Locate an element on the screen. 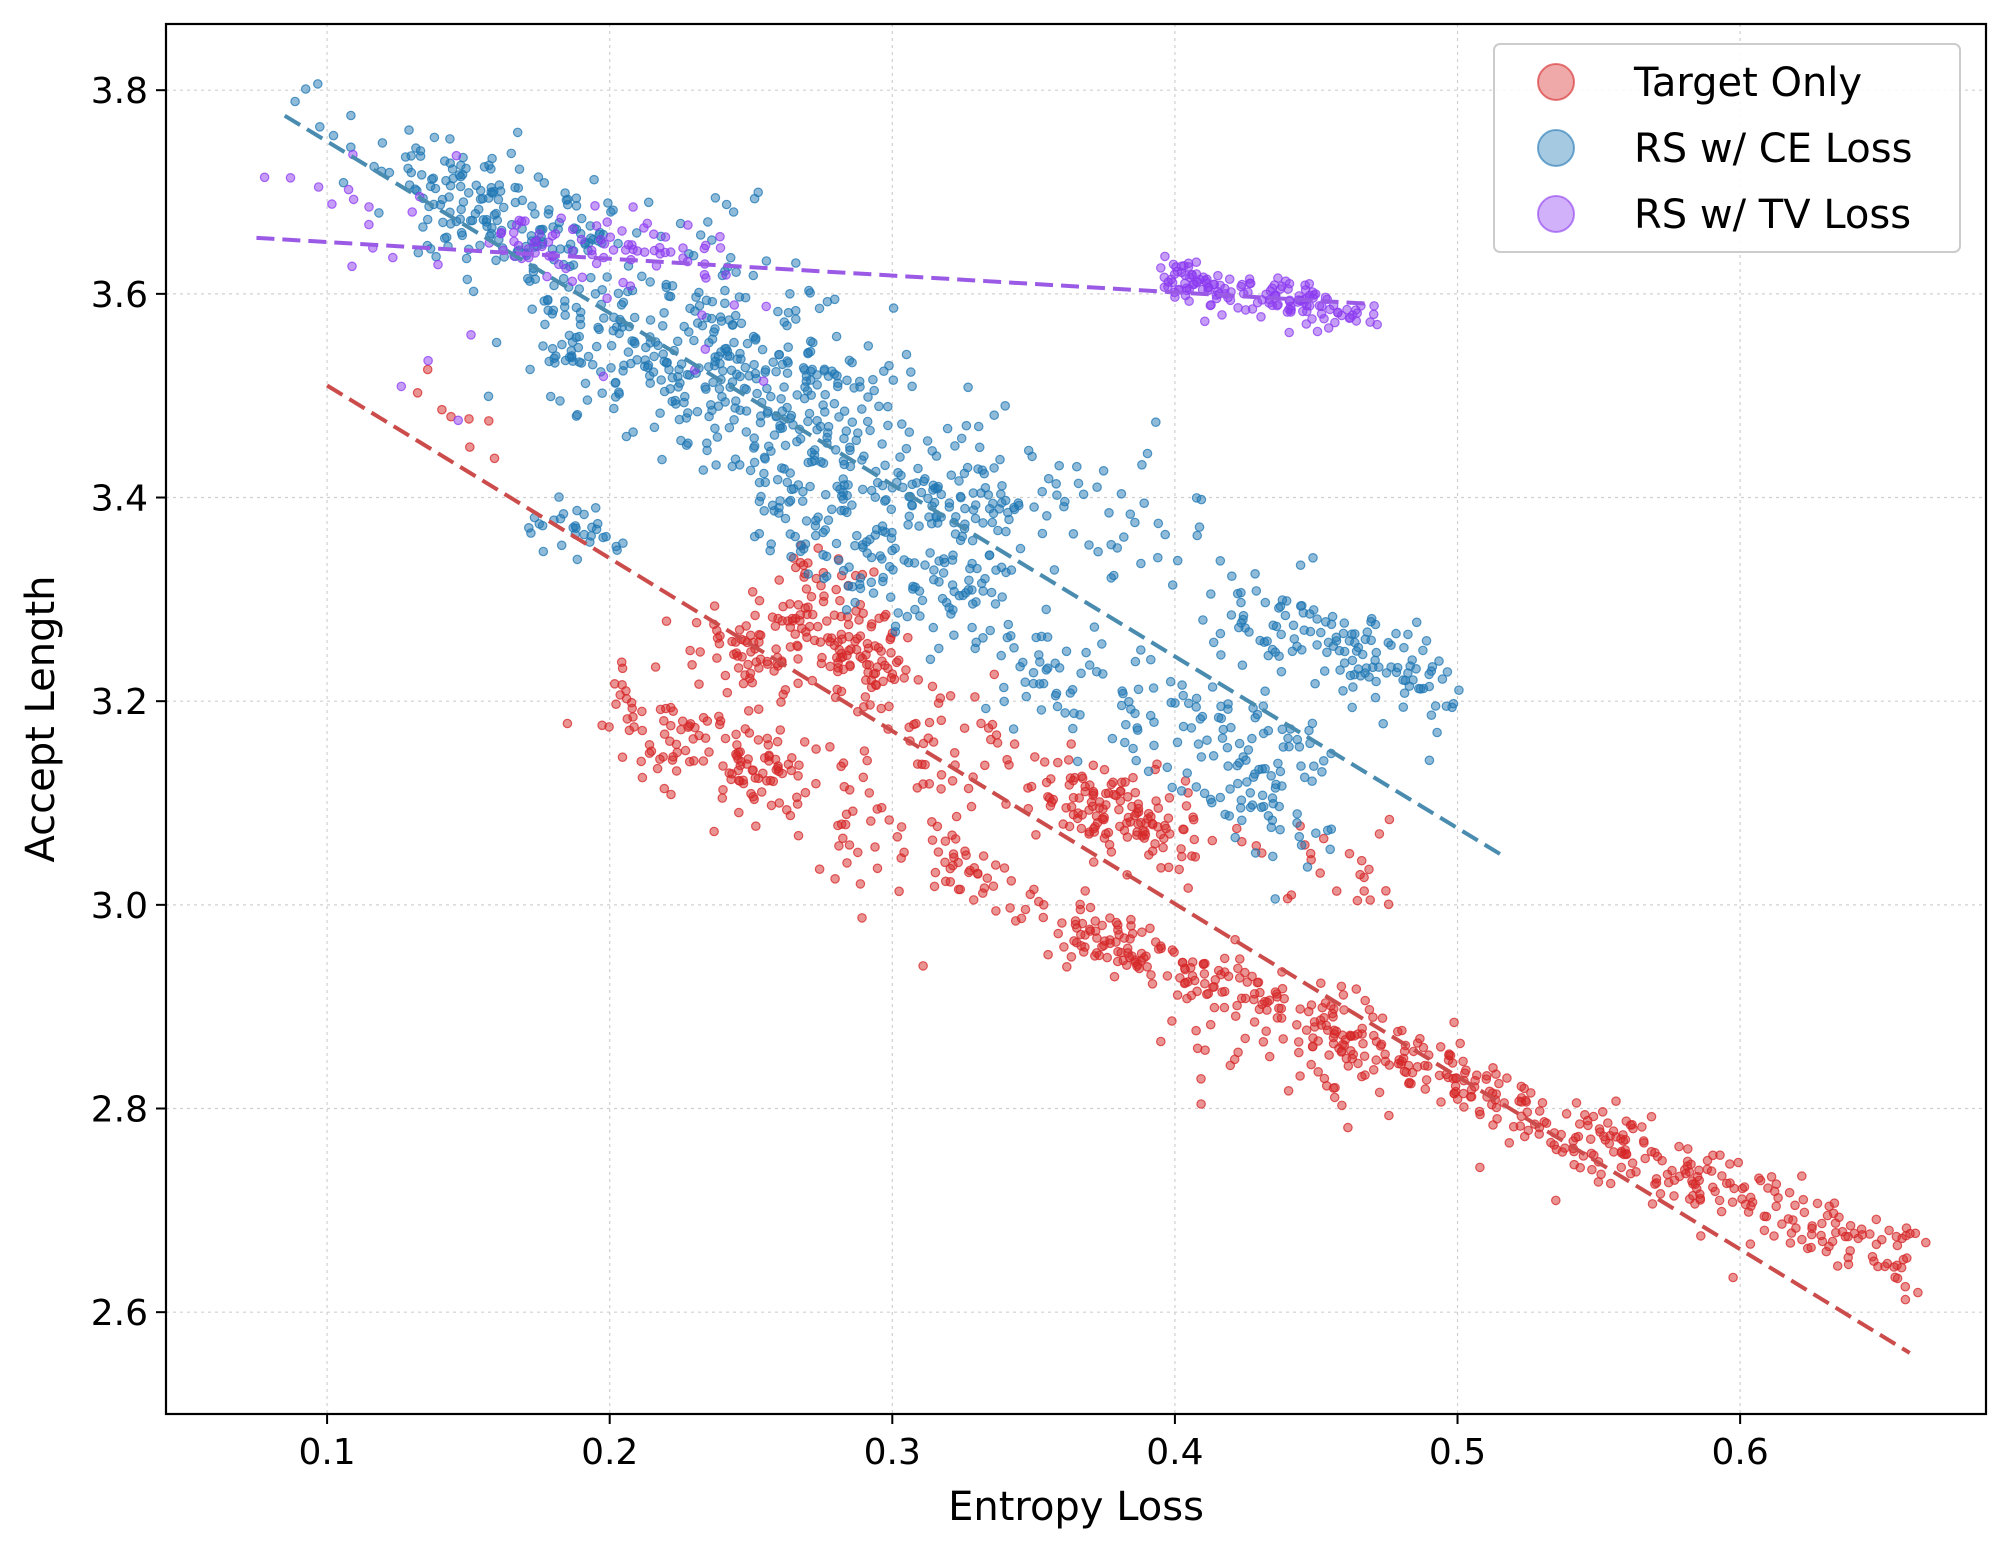 This screenshot has width=2000, height=1547. y-tick-label: 3.6 is located at coordinates (119, 295).